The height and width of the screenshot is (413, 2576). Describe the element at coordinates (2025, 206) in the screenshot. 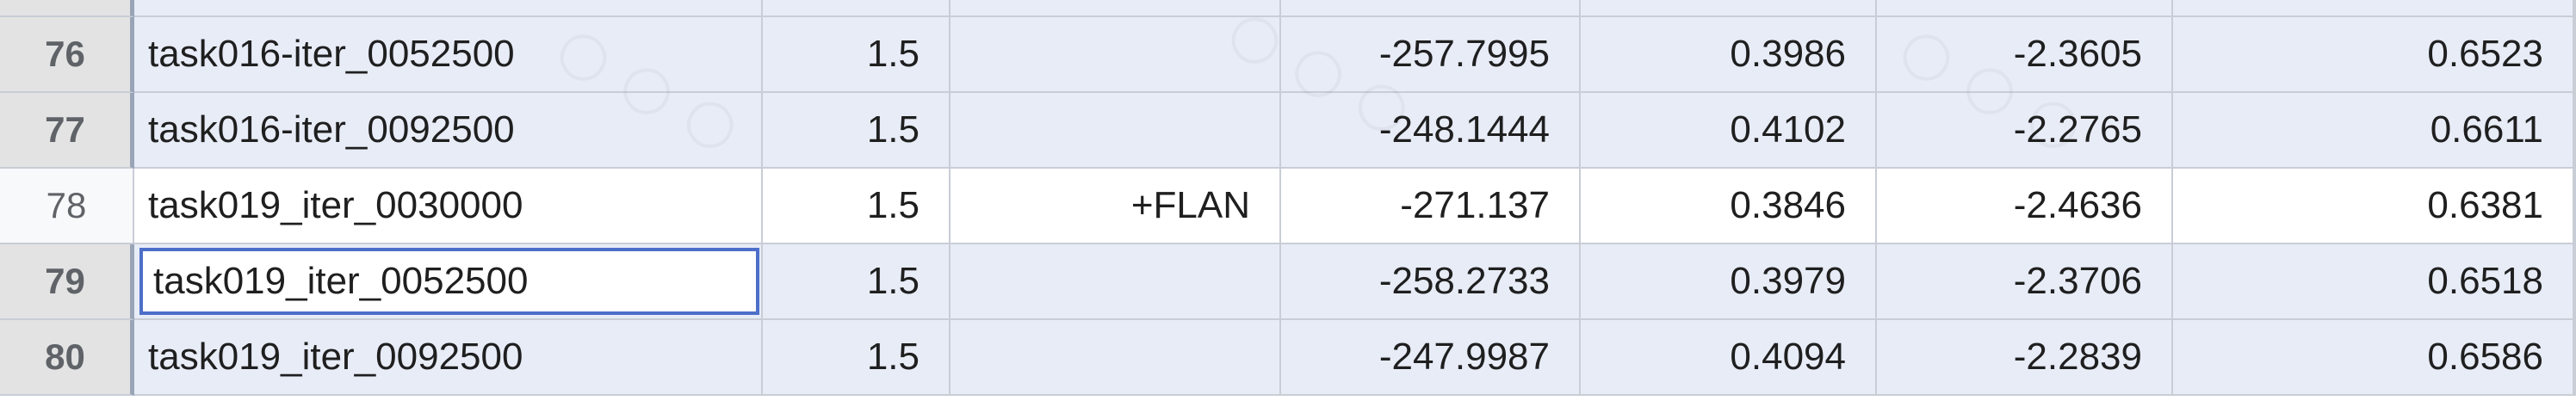

I see `cell-value: -2.4636` at that location.